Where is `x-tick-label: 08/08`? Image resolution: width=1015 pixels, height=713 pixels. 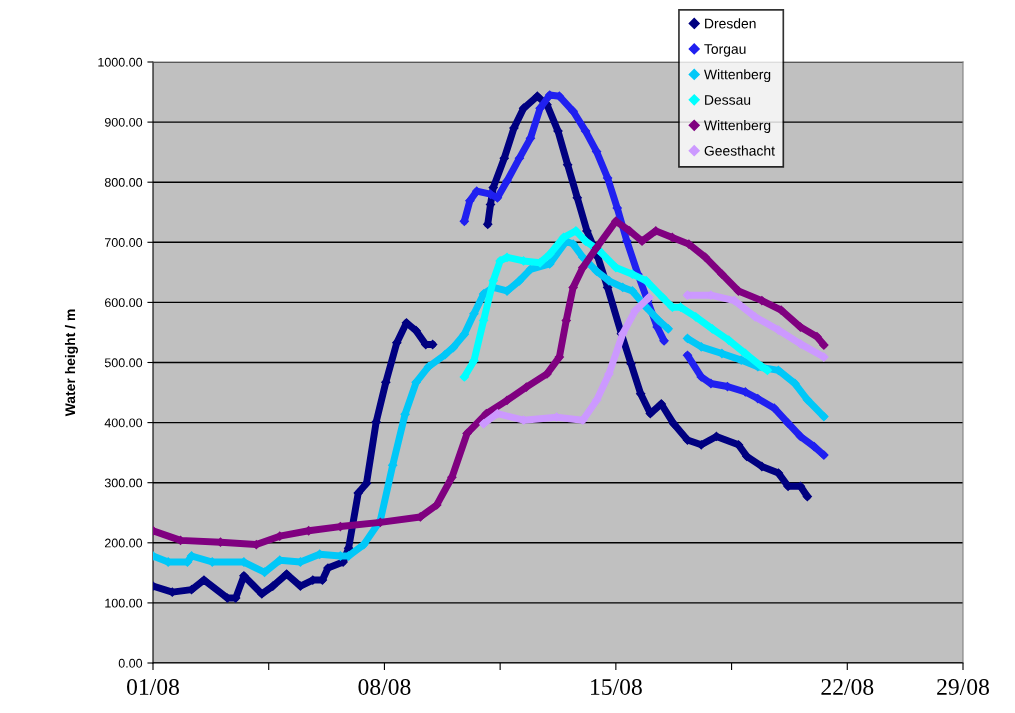 x-tick-label: 08/08 is located at coordinates (384, 686).